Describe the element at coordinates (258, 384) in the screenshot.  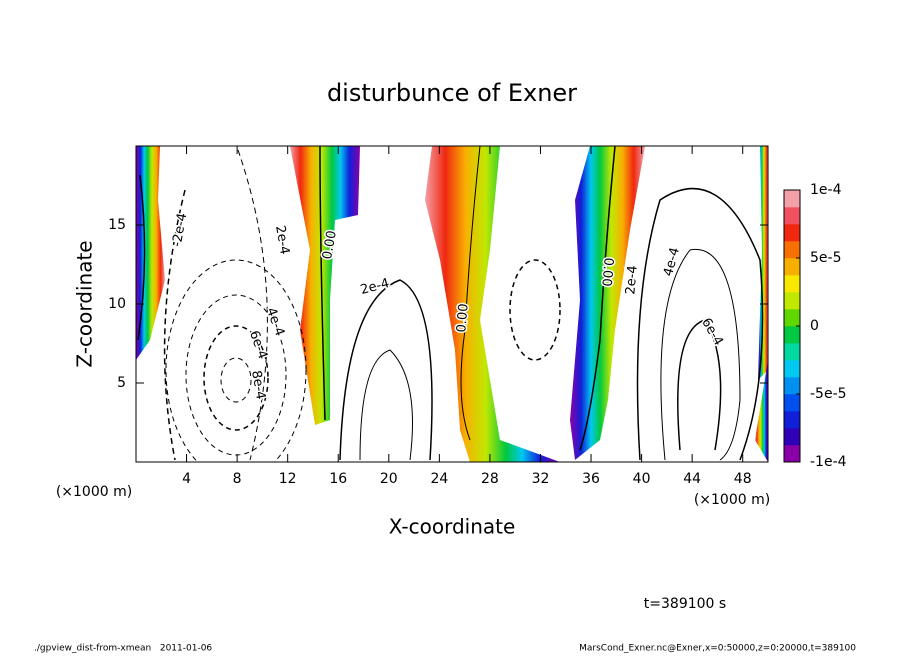
I see `contour-label: 8e-4` at that location.